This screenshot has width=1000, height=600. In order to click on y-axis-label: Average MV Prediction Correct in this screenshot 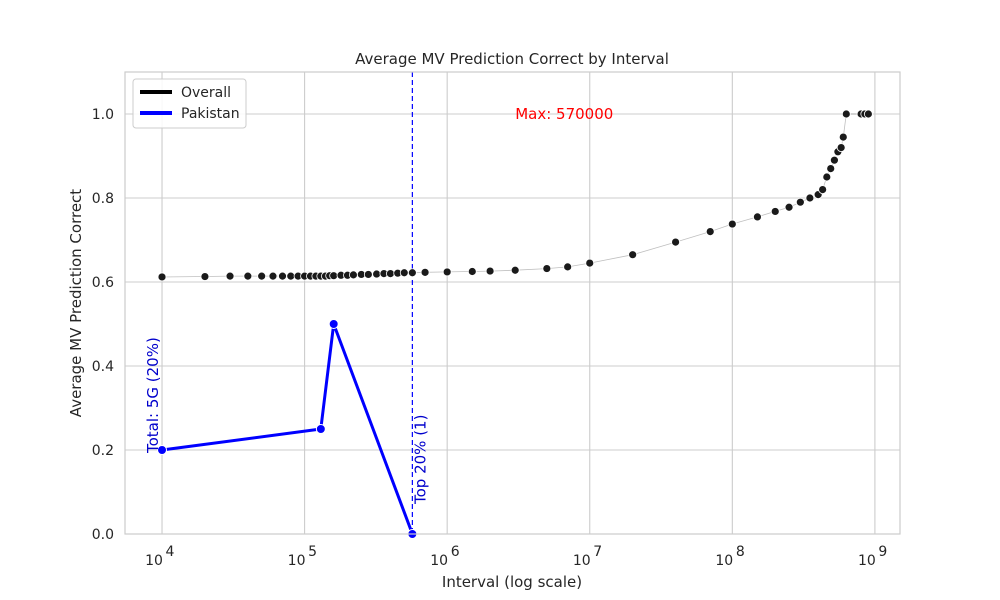, I will do `click(76, 303)`.